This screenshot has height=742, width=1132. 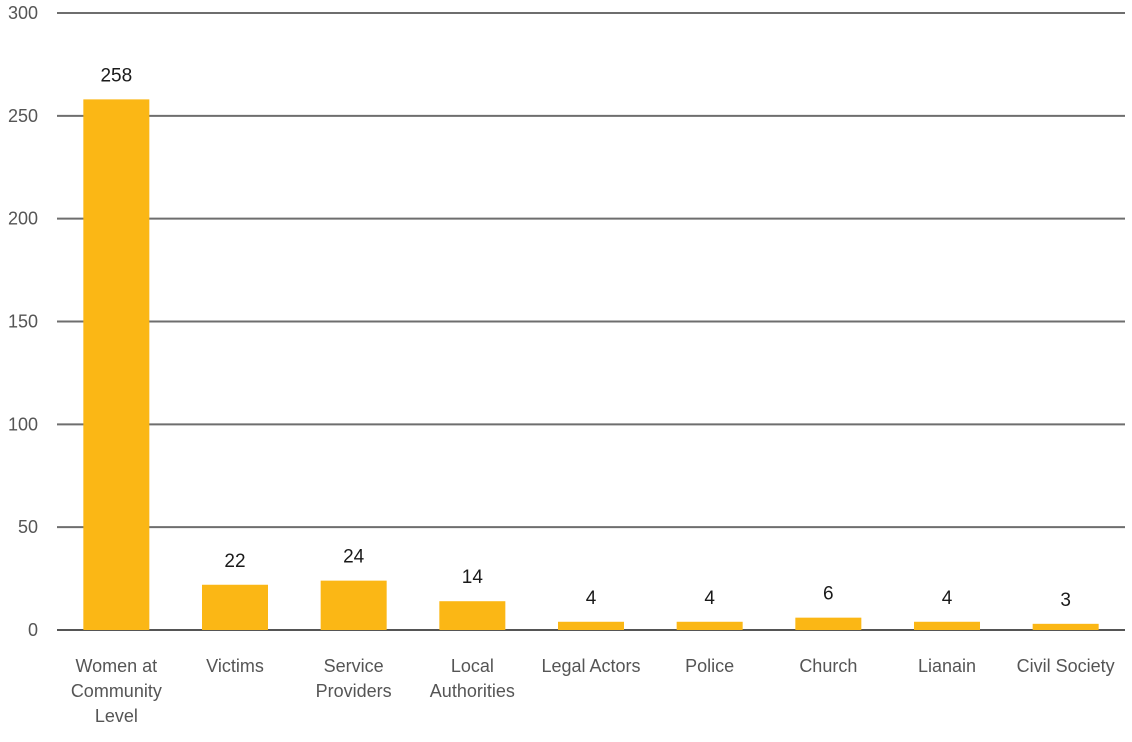 What do you see at coordinates (23, 219) in the screenshot?
I see `y-tick-label: 200` at bounding box center [23, 219].